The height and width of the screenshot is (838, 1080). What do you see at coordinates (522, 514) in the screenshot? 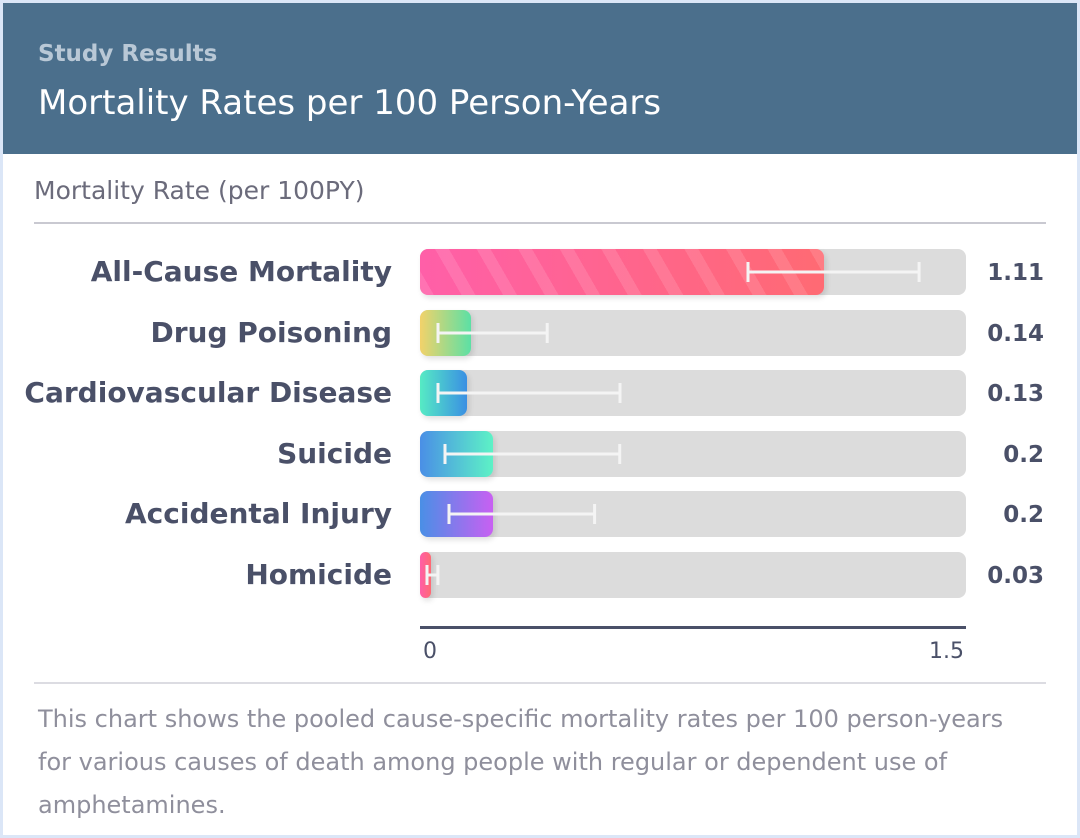
I see `error-bar-accidental-injury` at bounding box center [522, 514].